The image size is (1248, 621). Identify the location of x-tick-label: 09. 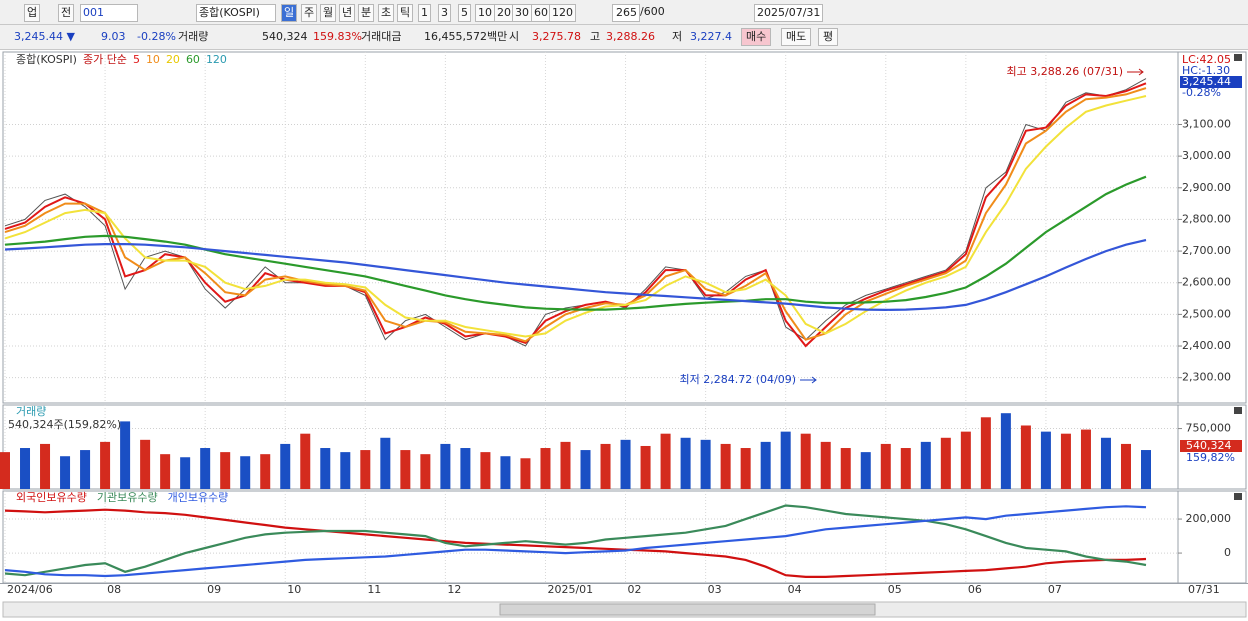
(214, 589).